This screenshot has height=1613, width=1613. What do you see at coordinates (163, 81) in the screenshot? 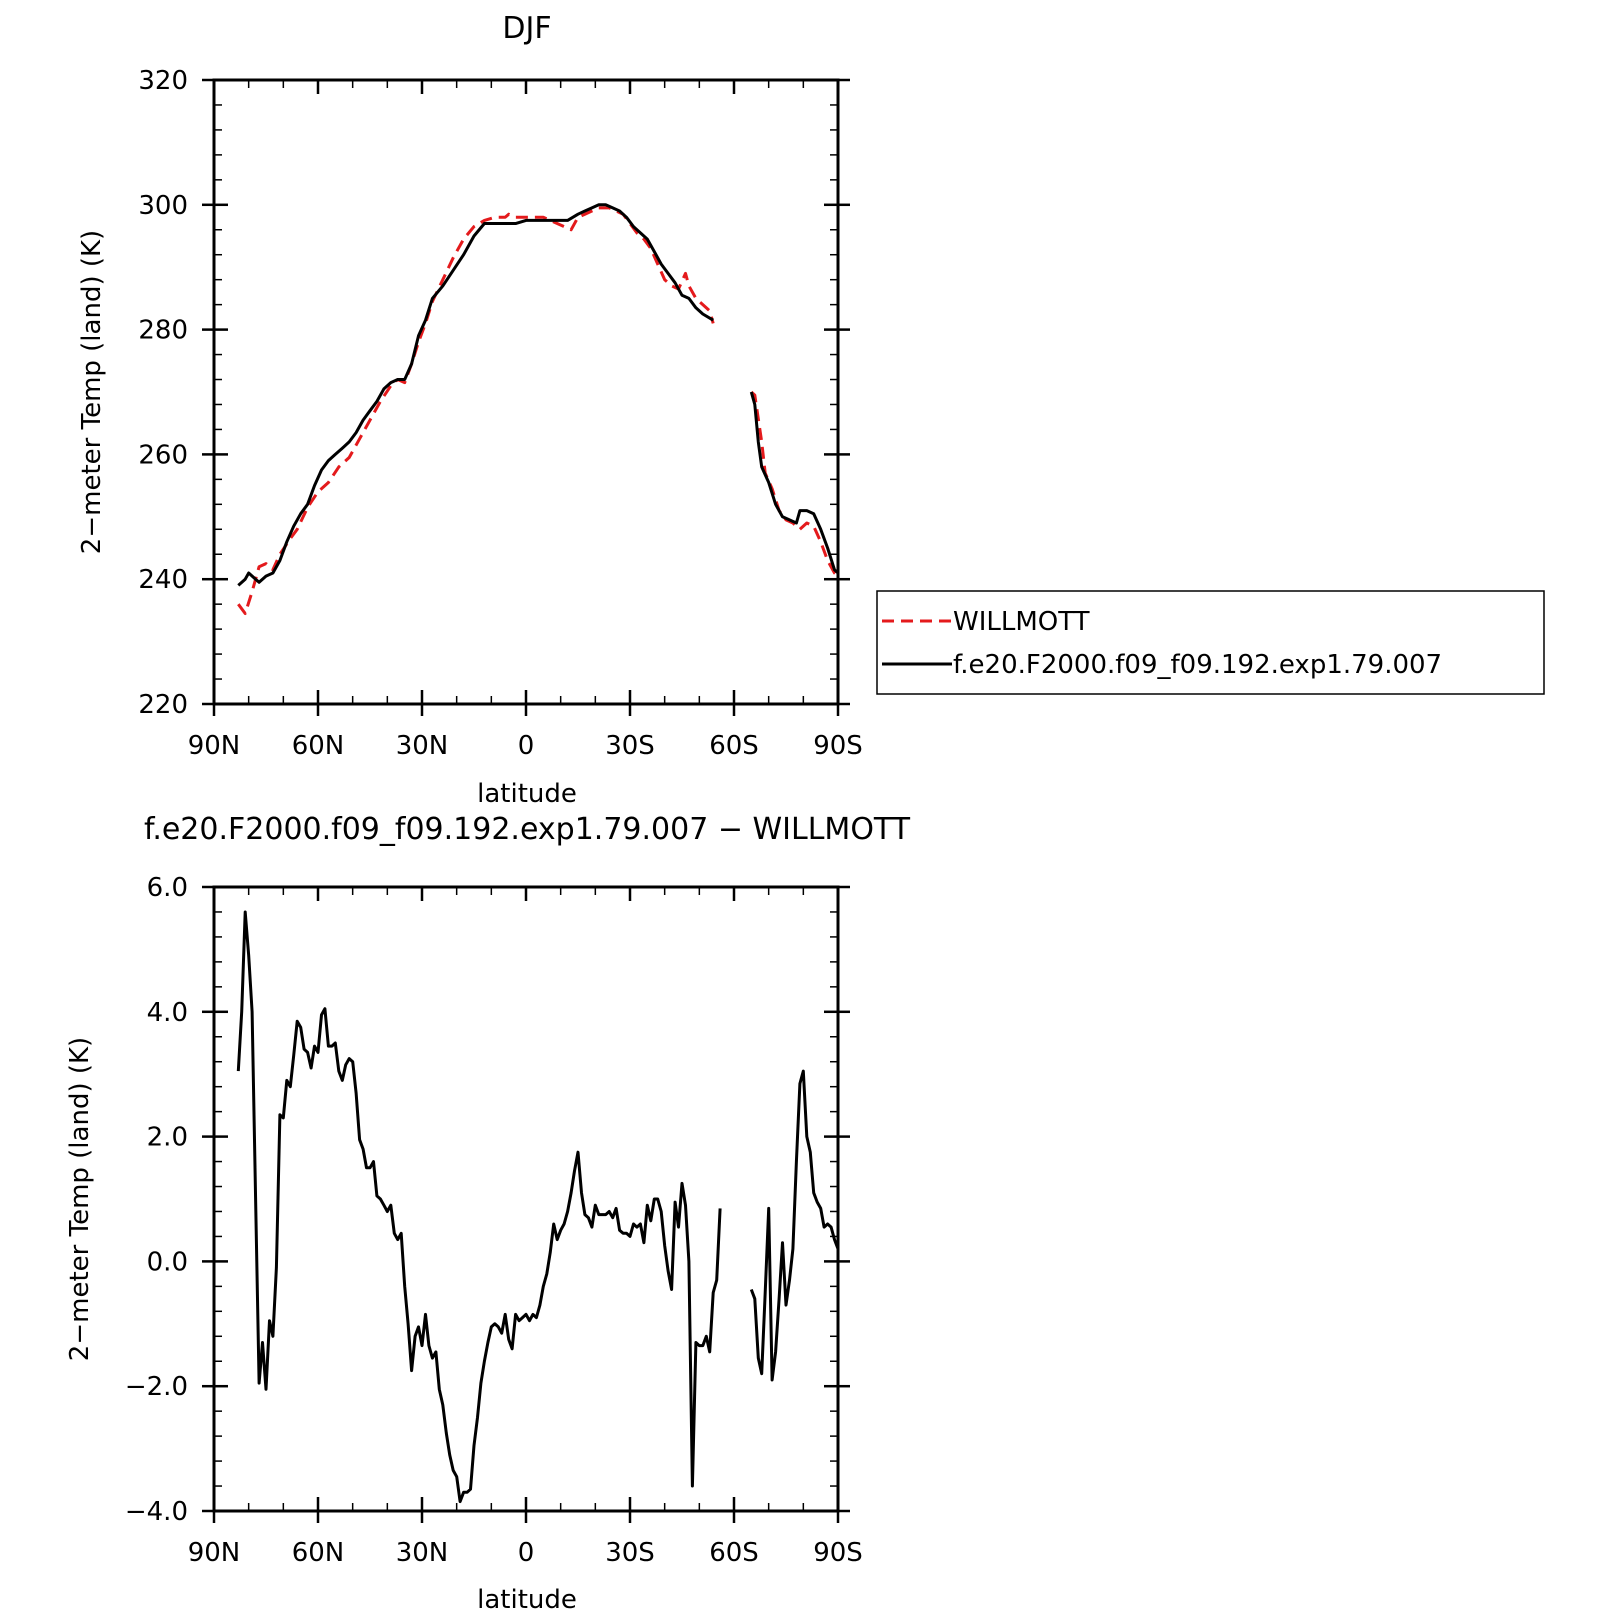
I see `y-tick-label: 320` at bounding box center [163, 81].